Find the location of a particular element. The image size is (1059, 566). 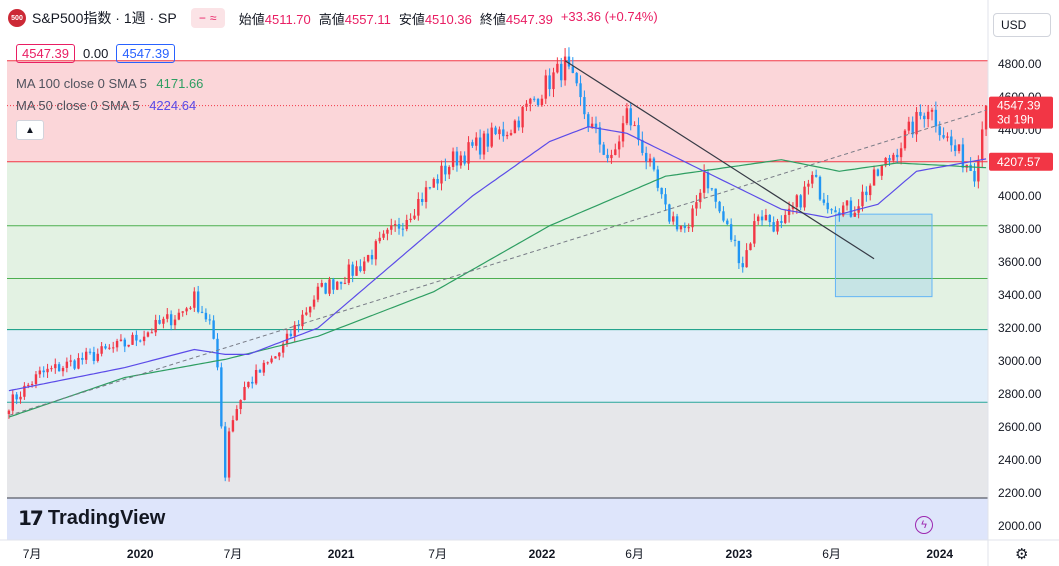

ma100-legend: MA 100 close 0 SMA 5 4171.66 is located at coordinates (109, 83).